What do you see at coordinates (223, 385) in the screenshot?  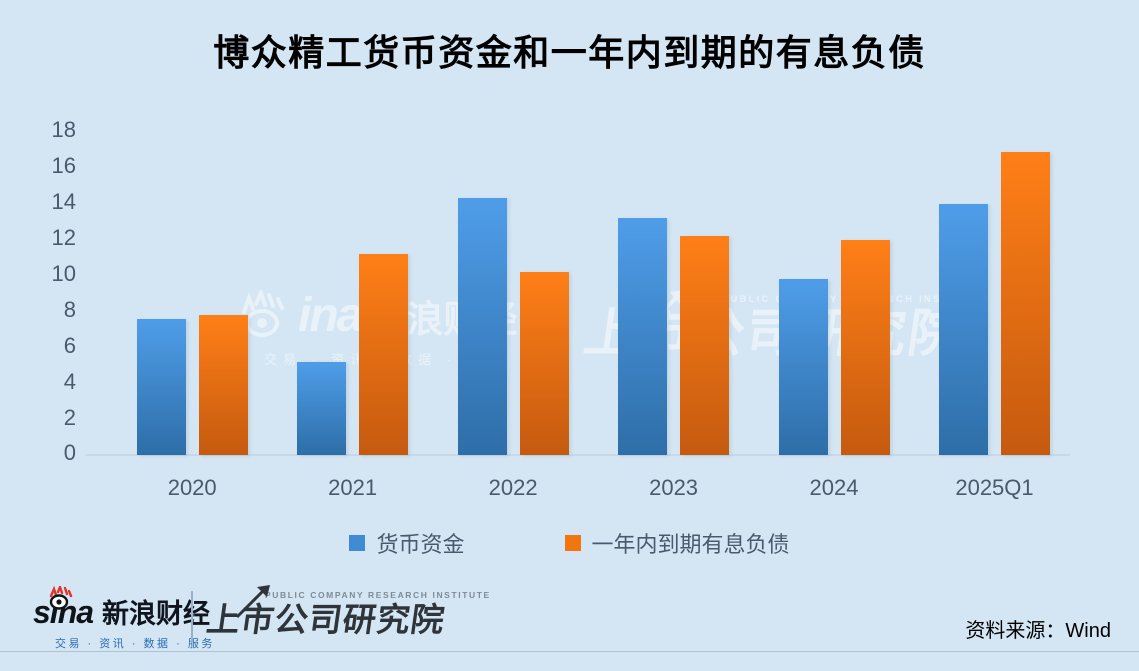 I see `bar-一年内到期有息负债-2020` at bounding box center [223, 385].